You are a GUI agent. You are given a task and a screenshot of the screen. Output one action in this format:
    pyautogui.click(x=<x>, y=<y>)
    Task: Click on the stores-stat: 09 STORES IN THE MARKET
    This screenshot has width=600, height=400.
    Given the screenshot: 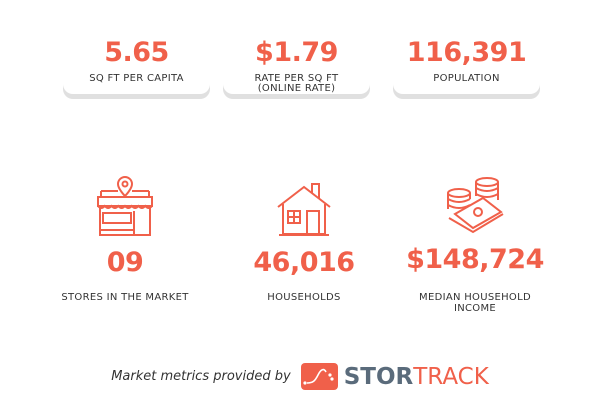 What is the action you would take?
    pyautogui.click(x=125, y=239)
    